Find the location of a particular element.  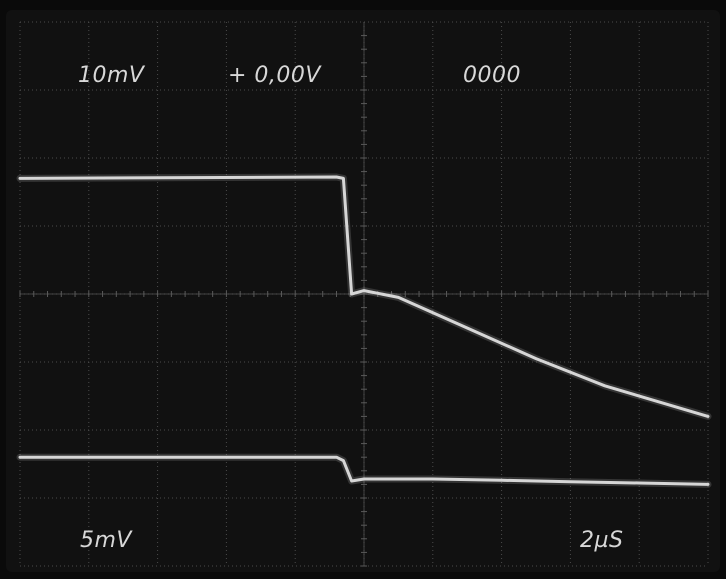

offset-readout: + 0,00V is located at coordinates (275, 75).